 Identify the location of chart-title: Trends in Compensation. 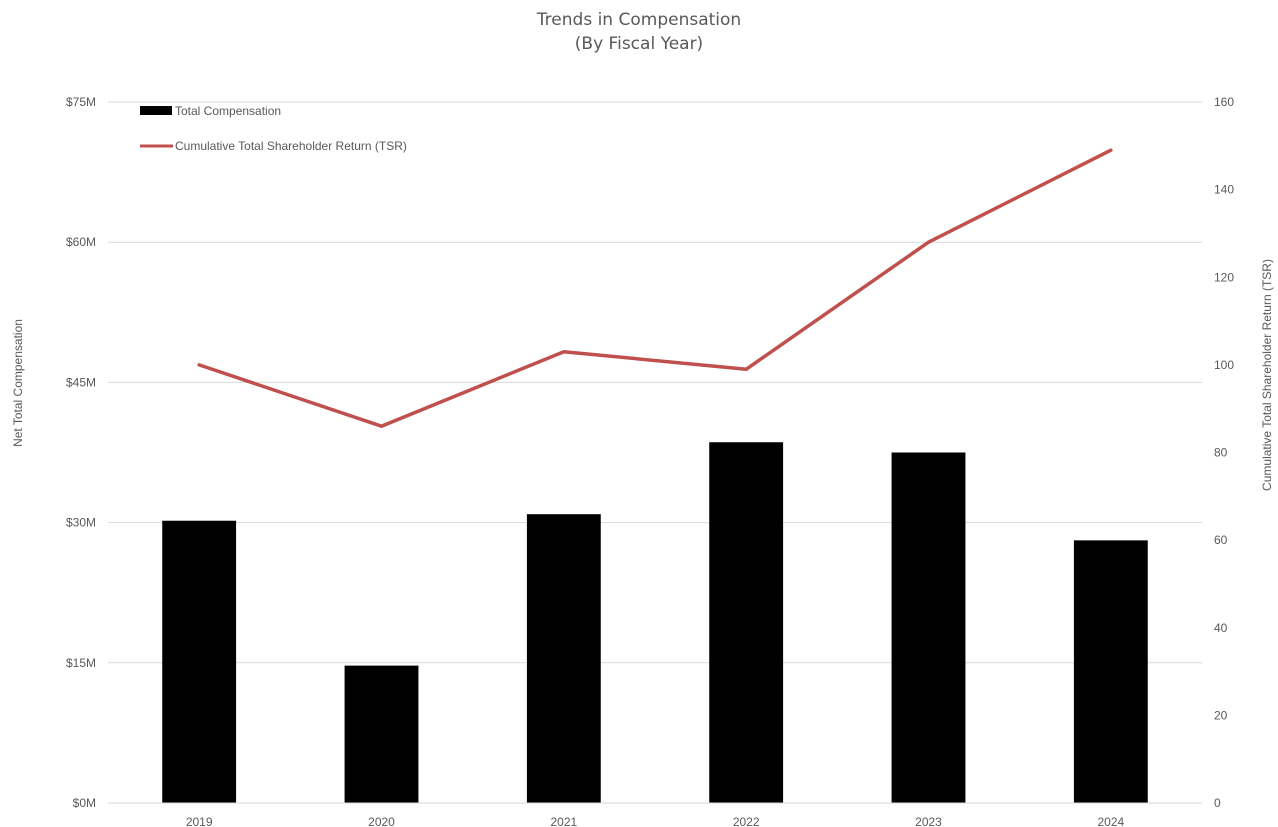
(639, 20).